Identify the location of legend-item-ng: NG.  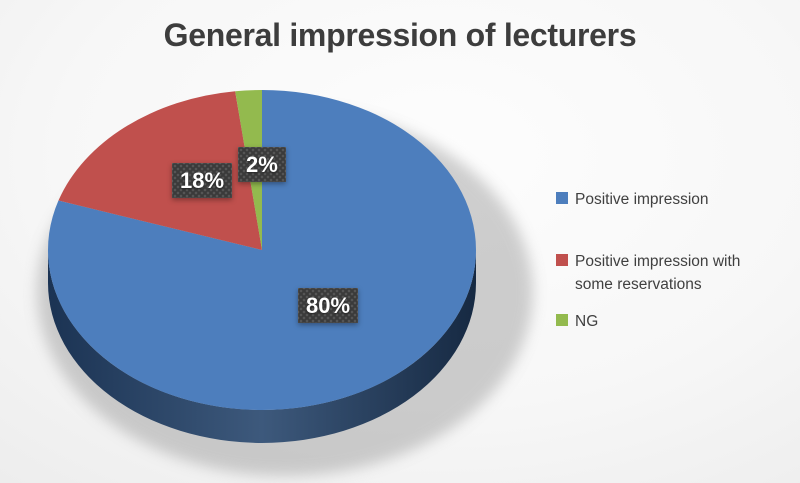
(658, 321).